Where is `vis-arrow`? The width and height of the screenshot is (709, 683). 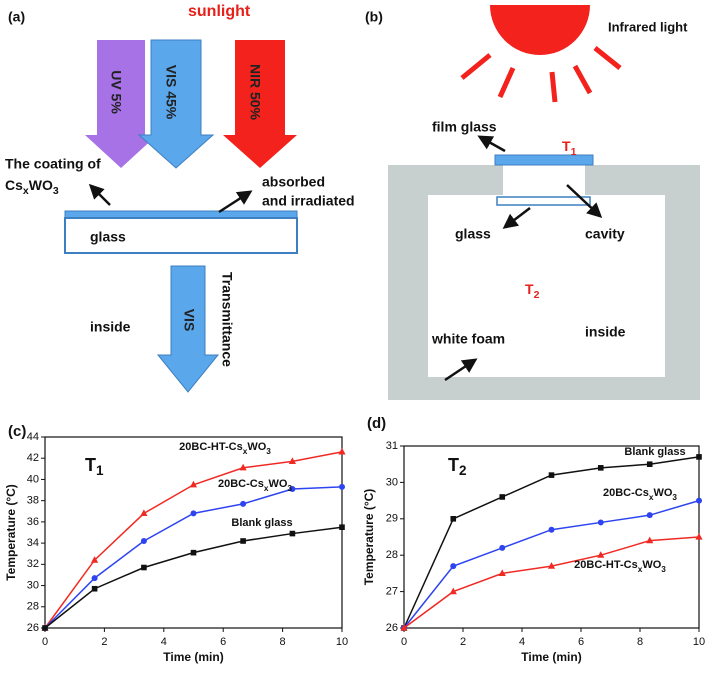 vis-arrow is located at coordinates (176, 104).